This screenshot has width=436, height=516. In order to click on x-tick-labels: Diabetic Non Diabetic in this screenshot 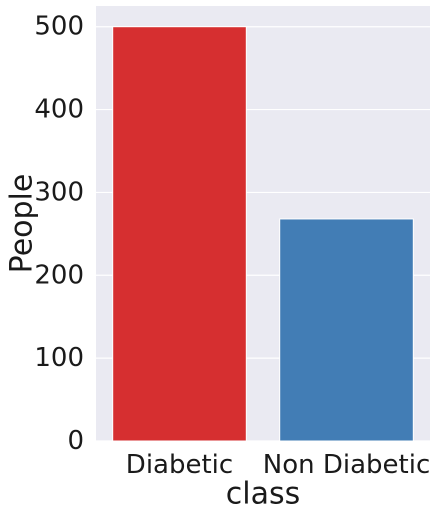, I will do `click(278, 465)`.